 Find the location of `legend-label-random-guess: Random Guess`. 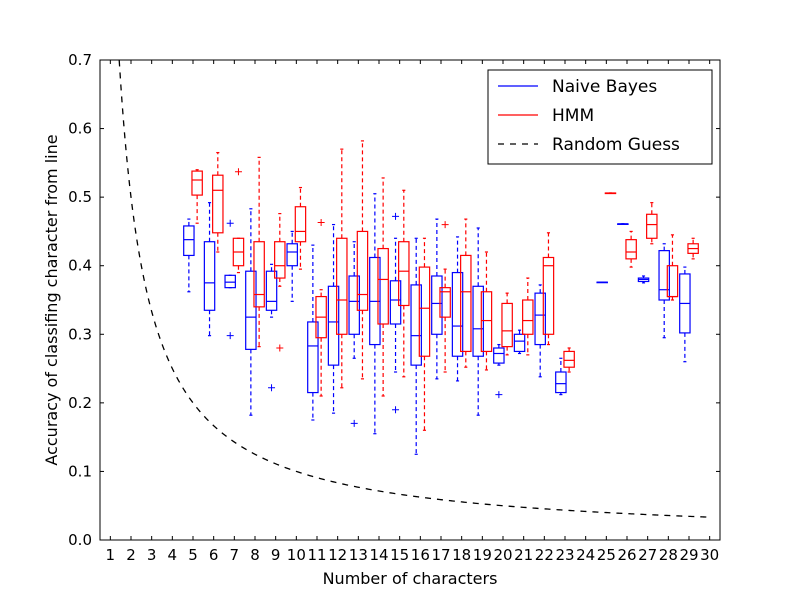

legend-label-random-guess: Random Guess is located at coordinates (616, 145).